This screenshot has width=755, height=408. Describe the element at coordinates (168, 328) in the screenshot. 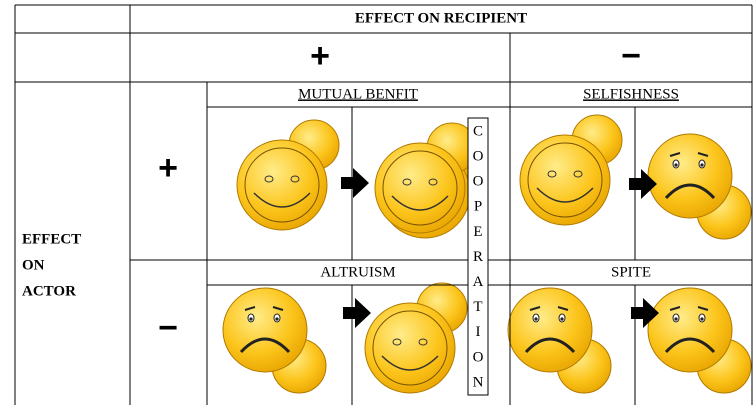

I see `actor-minus: −` at that location.